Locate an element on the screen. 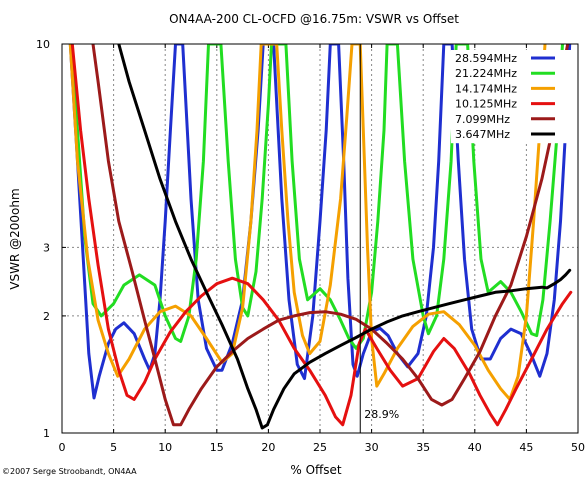 The height and width of the screenshot is (480, 587). y-axis-label: VSWR @200ohm is located at coordinates (15, 238).